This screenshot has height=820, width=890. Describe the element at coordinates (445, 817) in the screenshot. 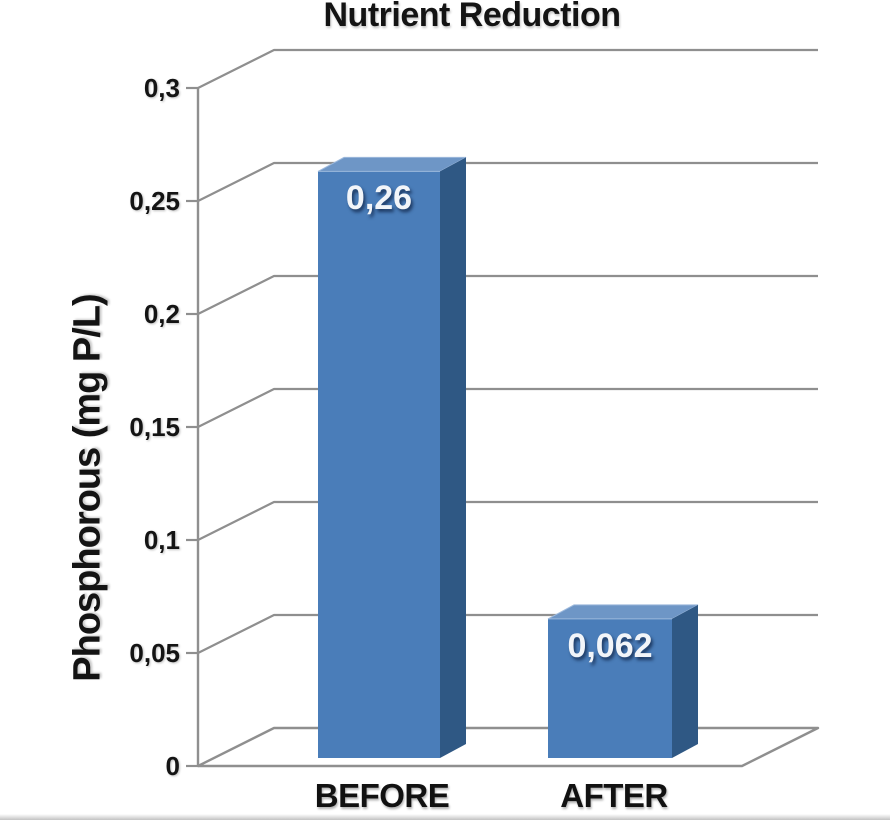

I see `bottom-edge-artifact` at that location.